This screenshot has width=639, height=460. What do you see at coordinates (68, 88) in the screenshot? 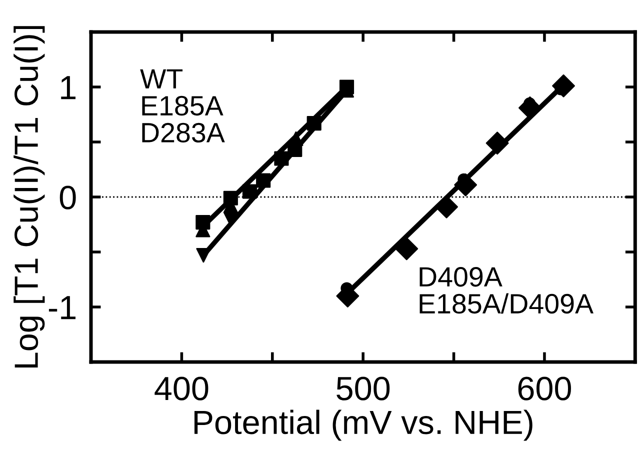
I see `y-tick-label: 1` at bounding box center [68, 88].